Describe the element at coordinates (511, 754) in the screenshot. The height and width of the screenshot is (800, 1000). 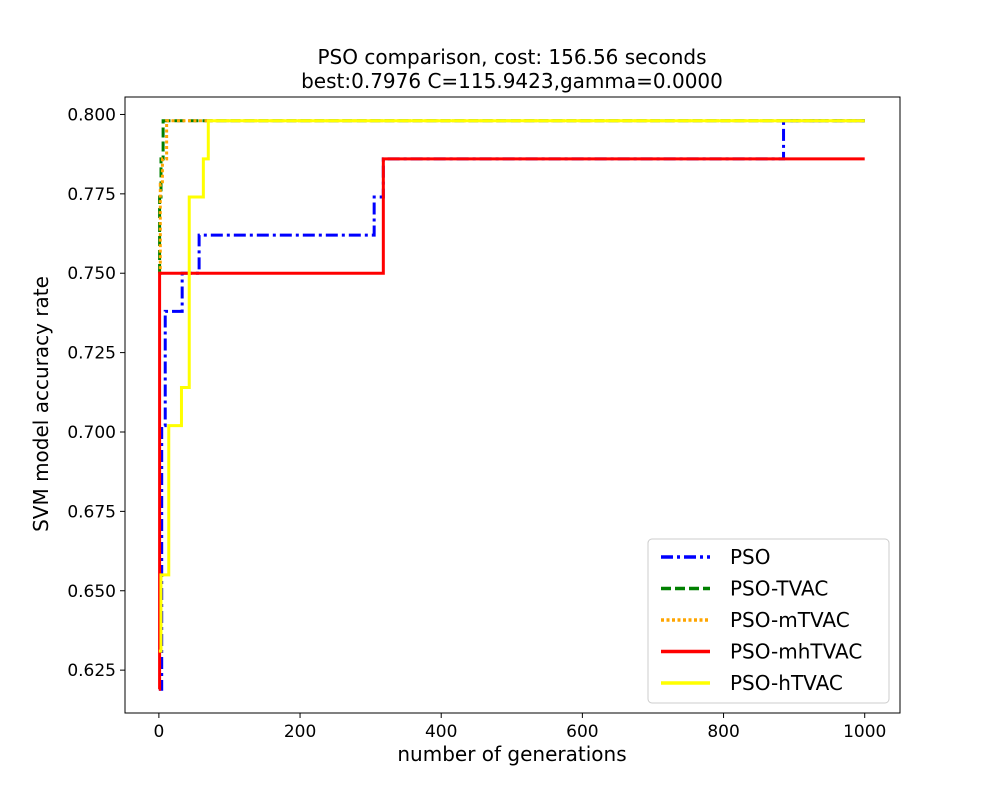
I see `x-axis-label: number of generations` at that location.